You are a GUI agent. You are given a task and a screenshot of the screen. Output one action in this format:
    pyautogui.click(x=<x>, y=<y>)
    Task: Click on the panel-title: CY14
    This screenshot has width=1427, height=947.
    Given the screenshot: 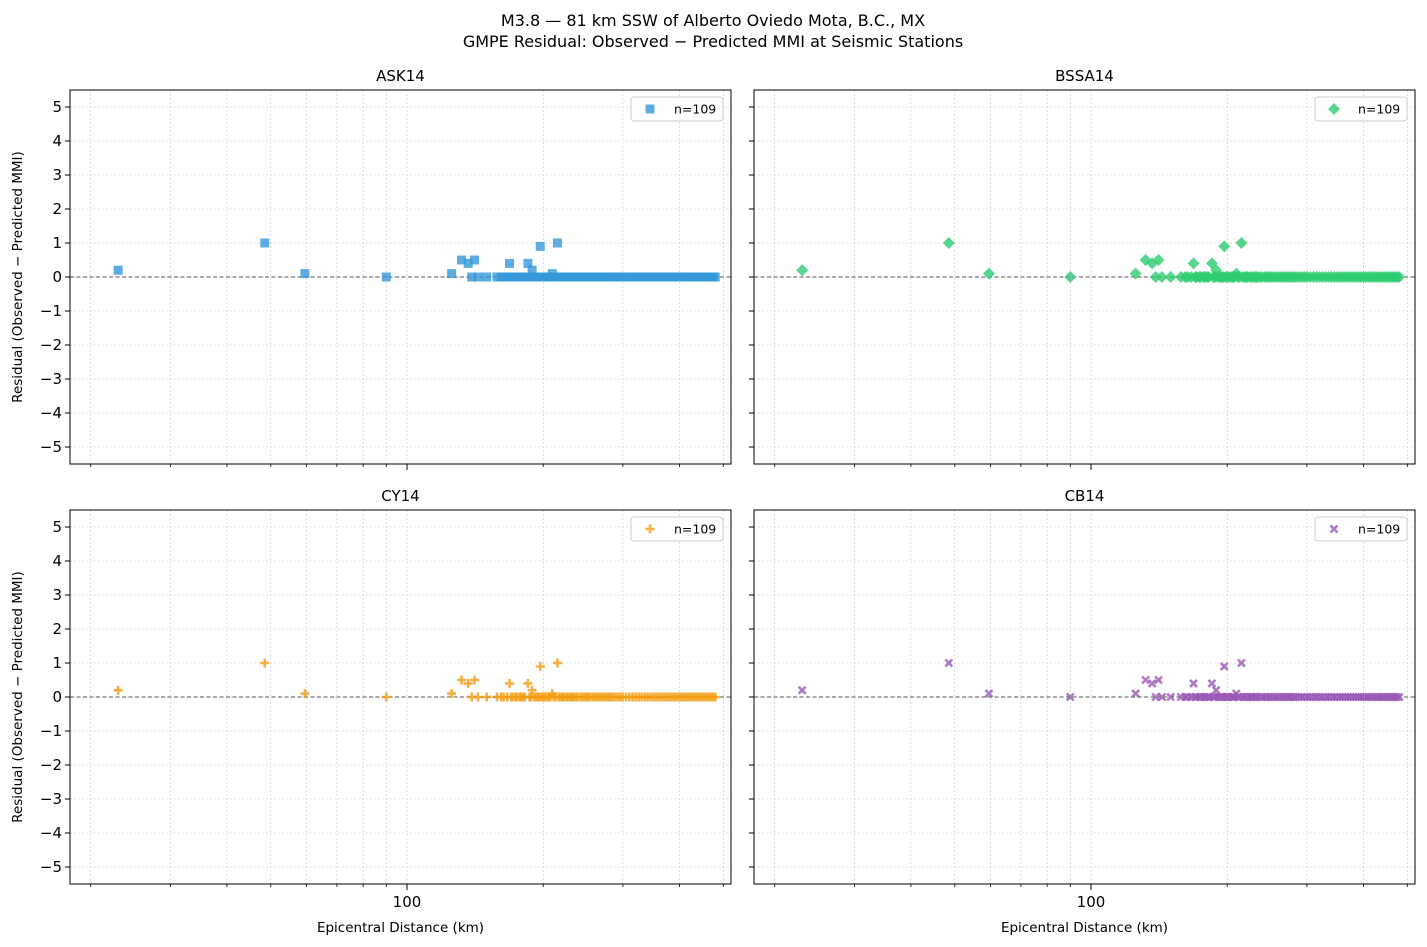 What is the action you would take?
    pyautogui.click(x=400, y=496)
    